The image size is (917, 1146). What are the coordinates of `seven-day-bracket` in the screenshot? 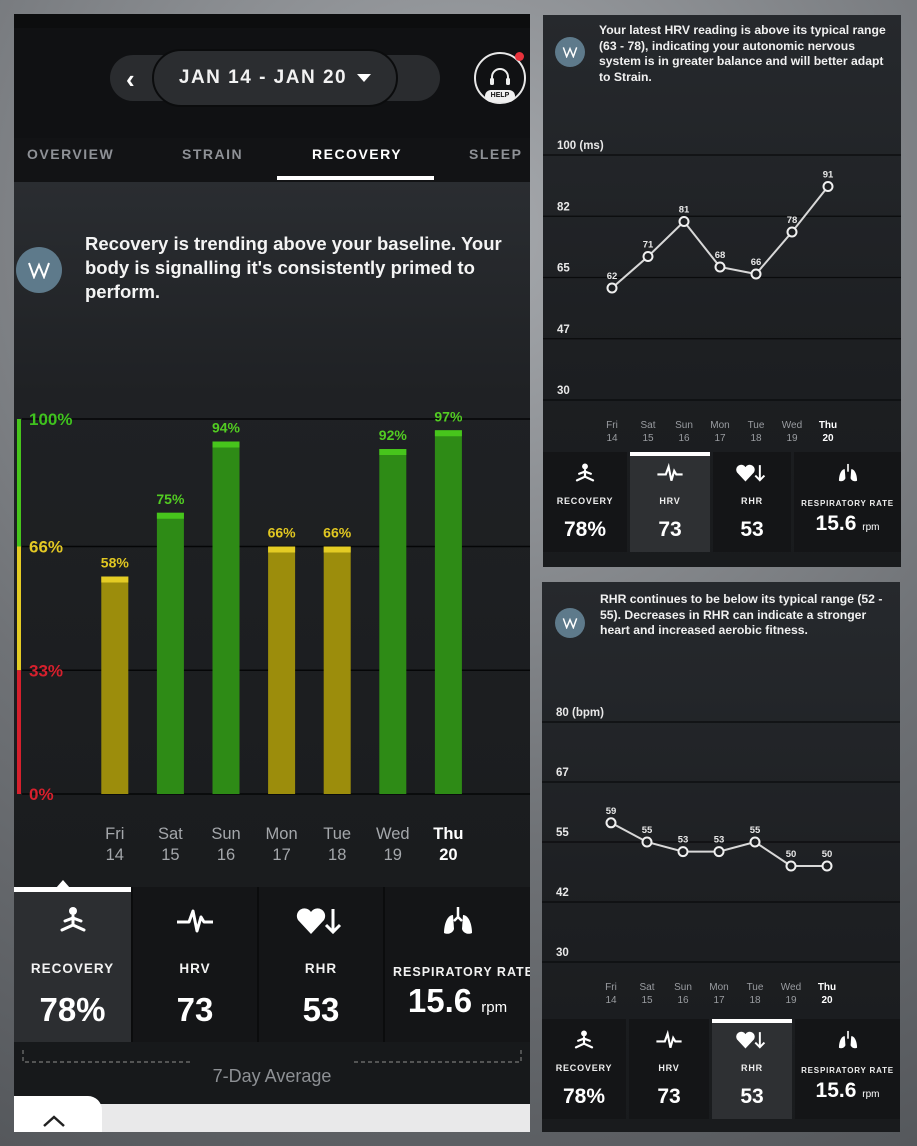 It's located at (272, 1056).